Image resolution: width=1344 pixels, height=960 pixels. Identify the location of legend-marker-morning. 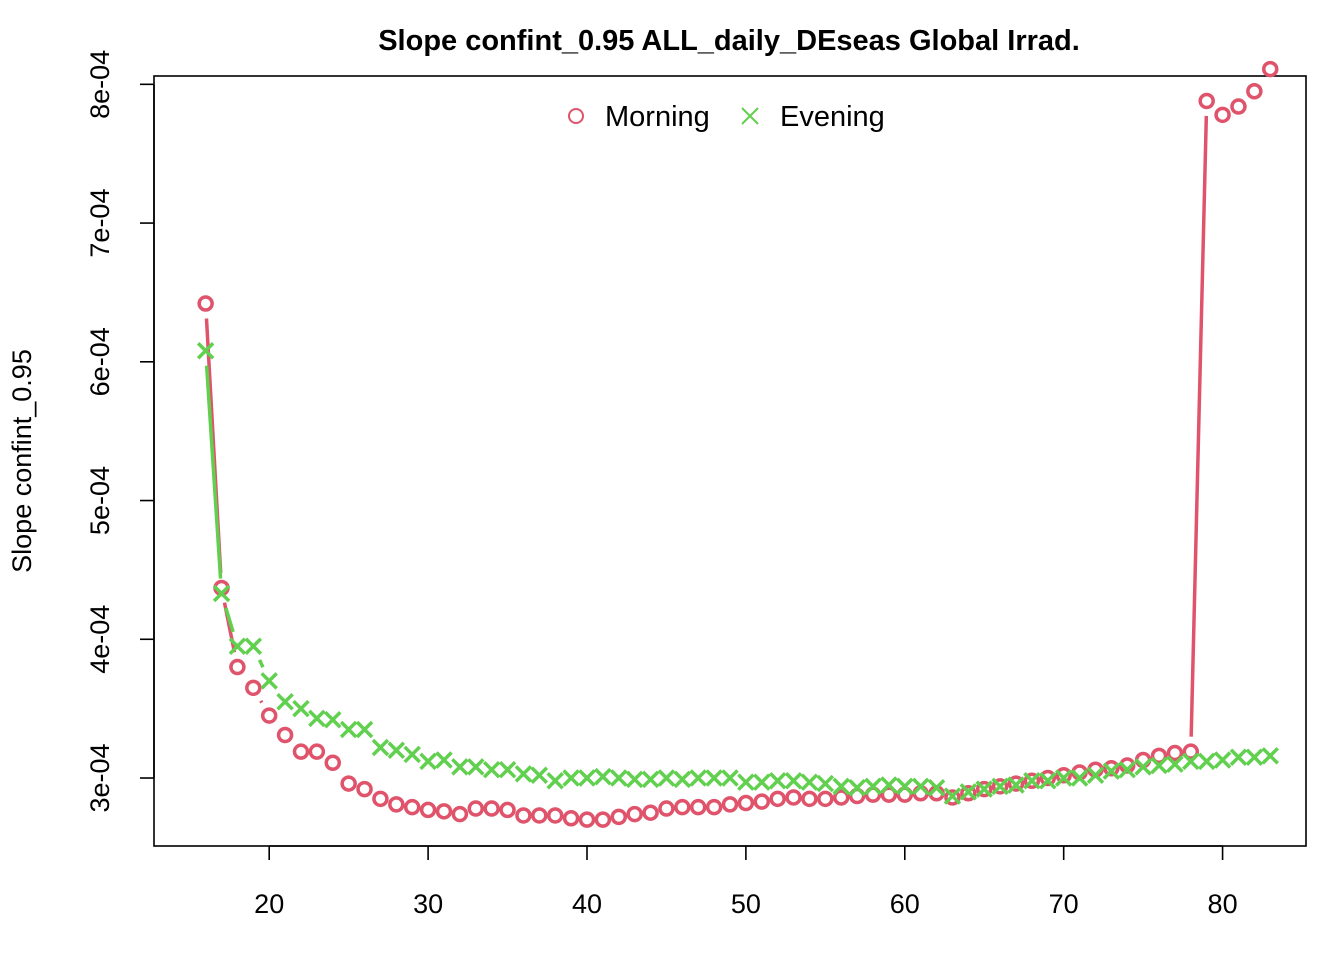
(576, 116).